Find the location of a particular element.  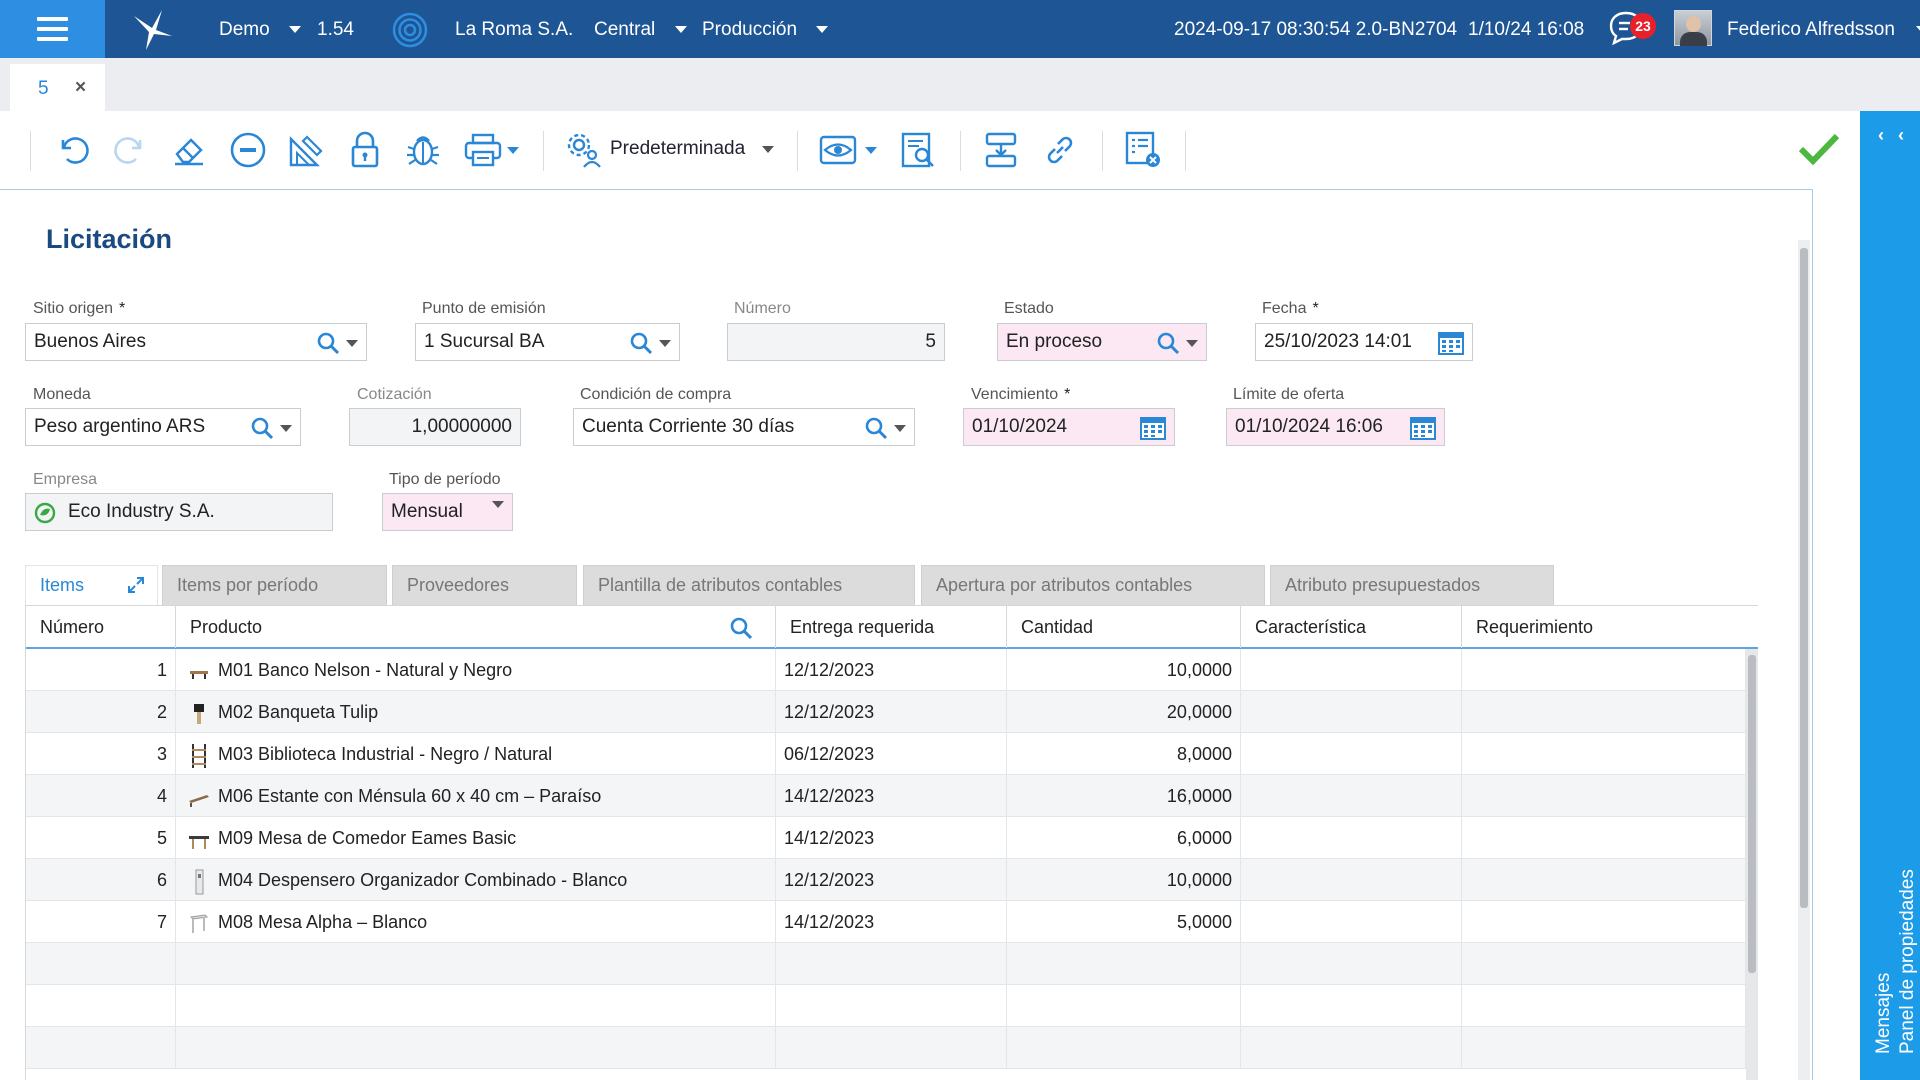

cell-entrega: 06/12/2023 is located at coordinates (891, 754).